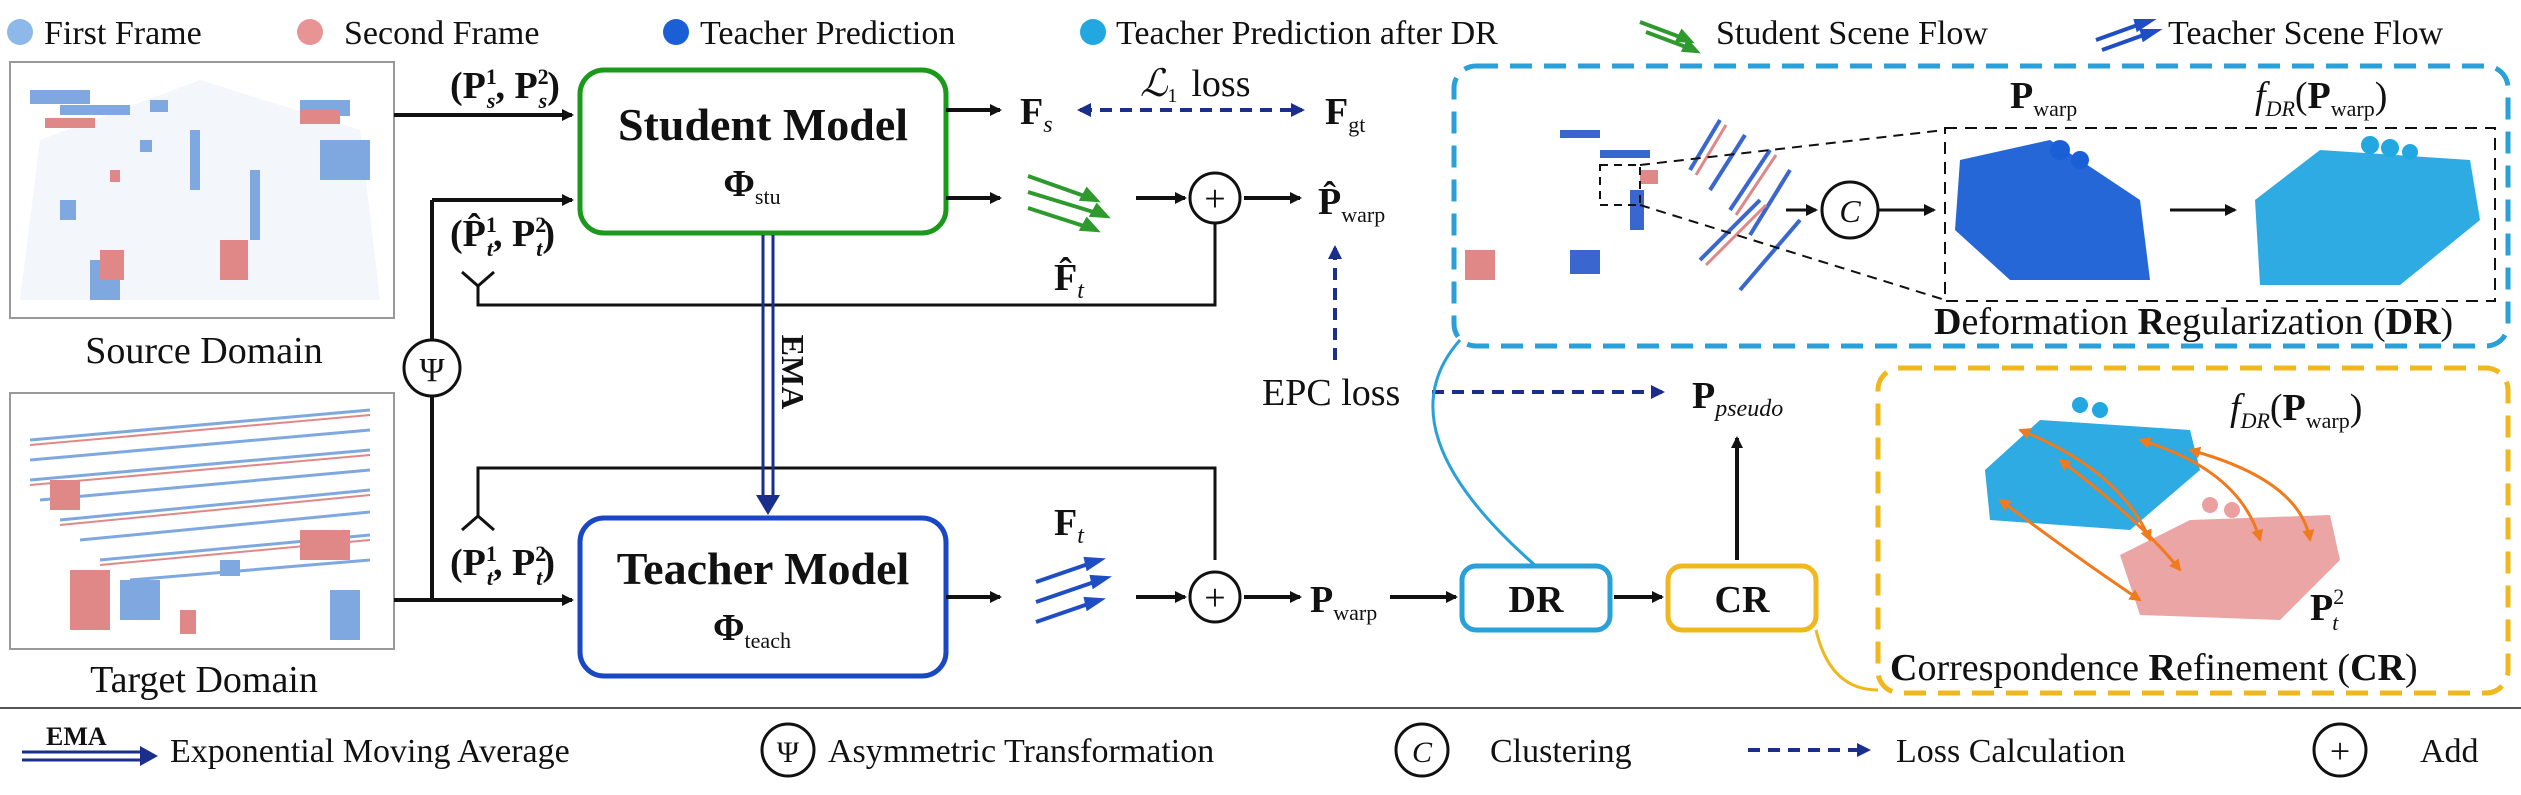 The image size is (2521, 795). I want to click on second-frame-swatch, so click(310, 32).